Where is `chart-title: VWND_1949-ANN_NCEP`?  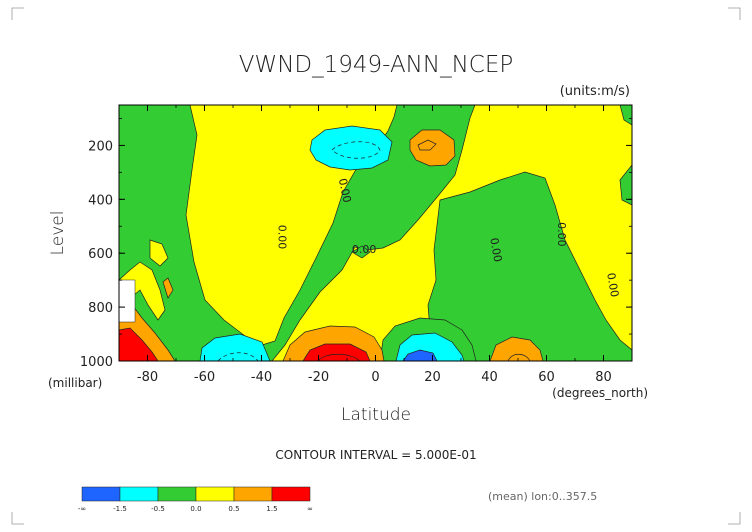 chart-title: VWND_1949-ANN_NCEP is located at coordinates (376, 65).